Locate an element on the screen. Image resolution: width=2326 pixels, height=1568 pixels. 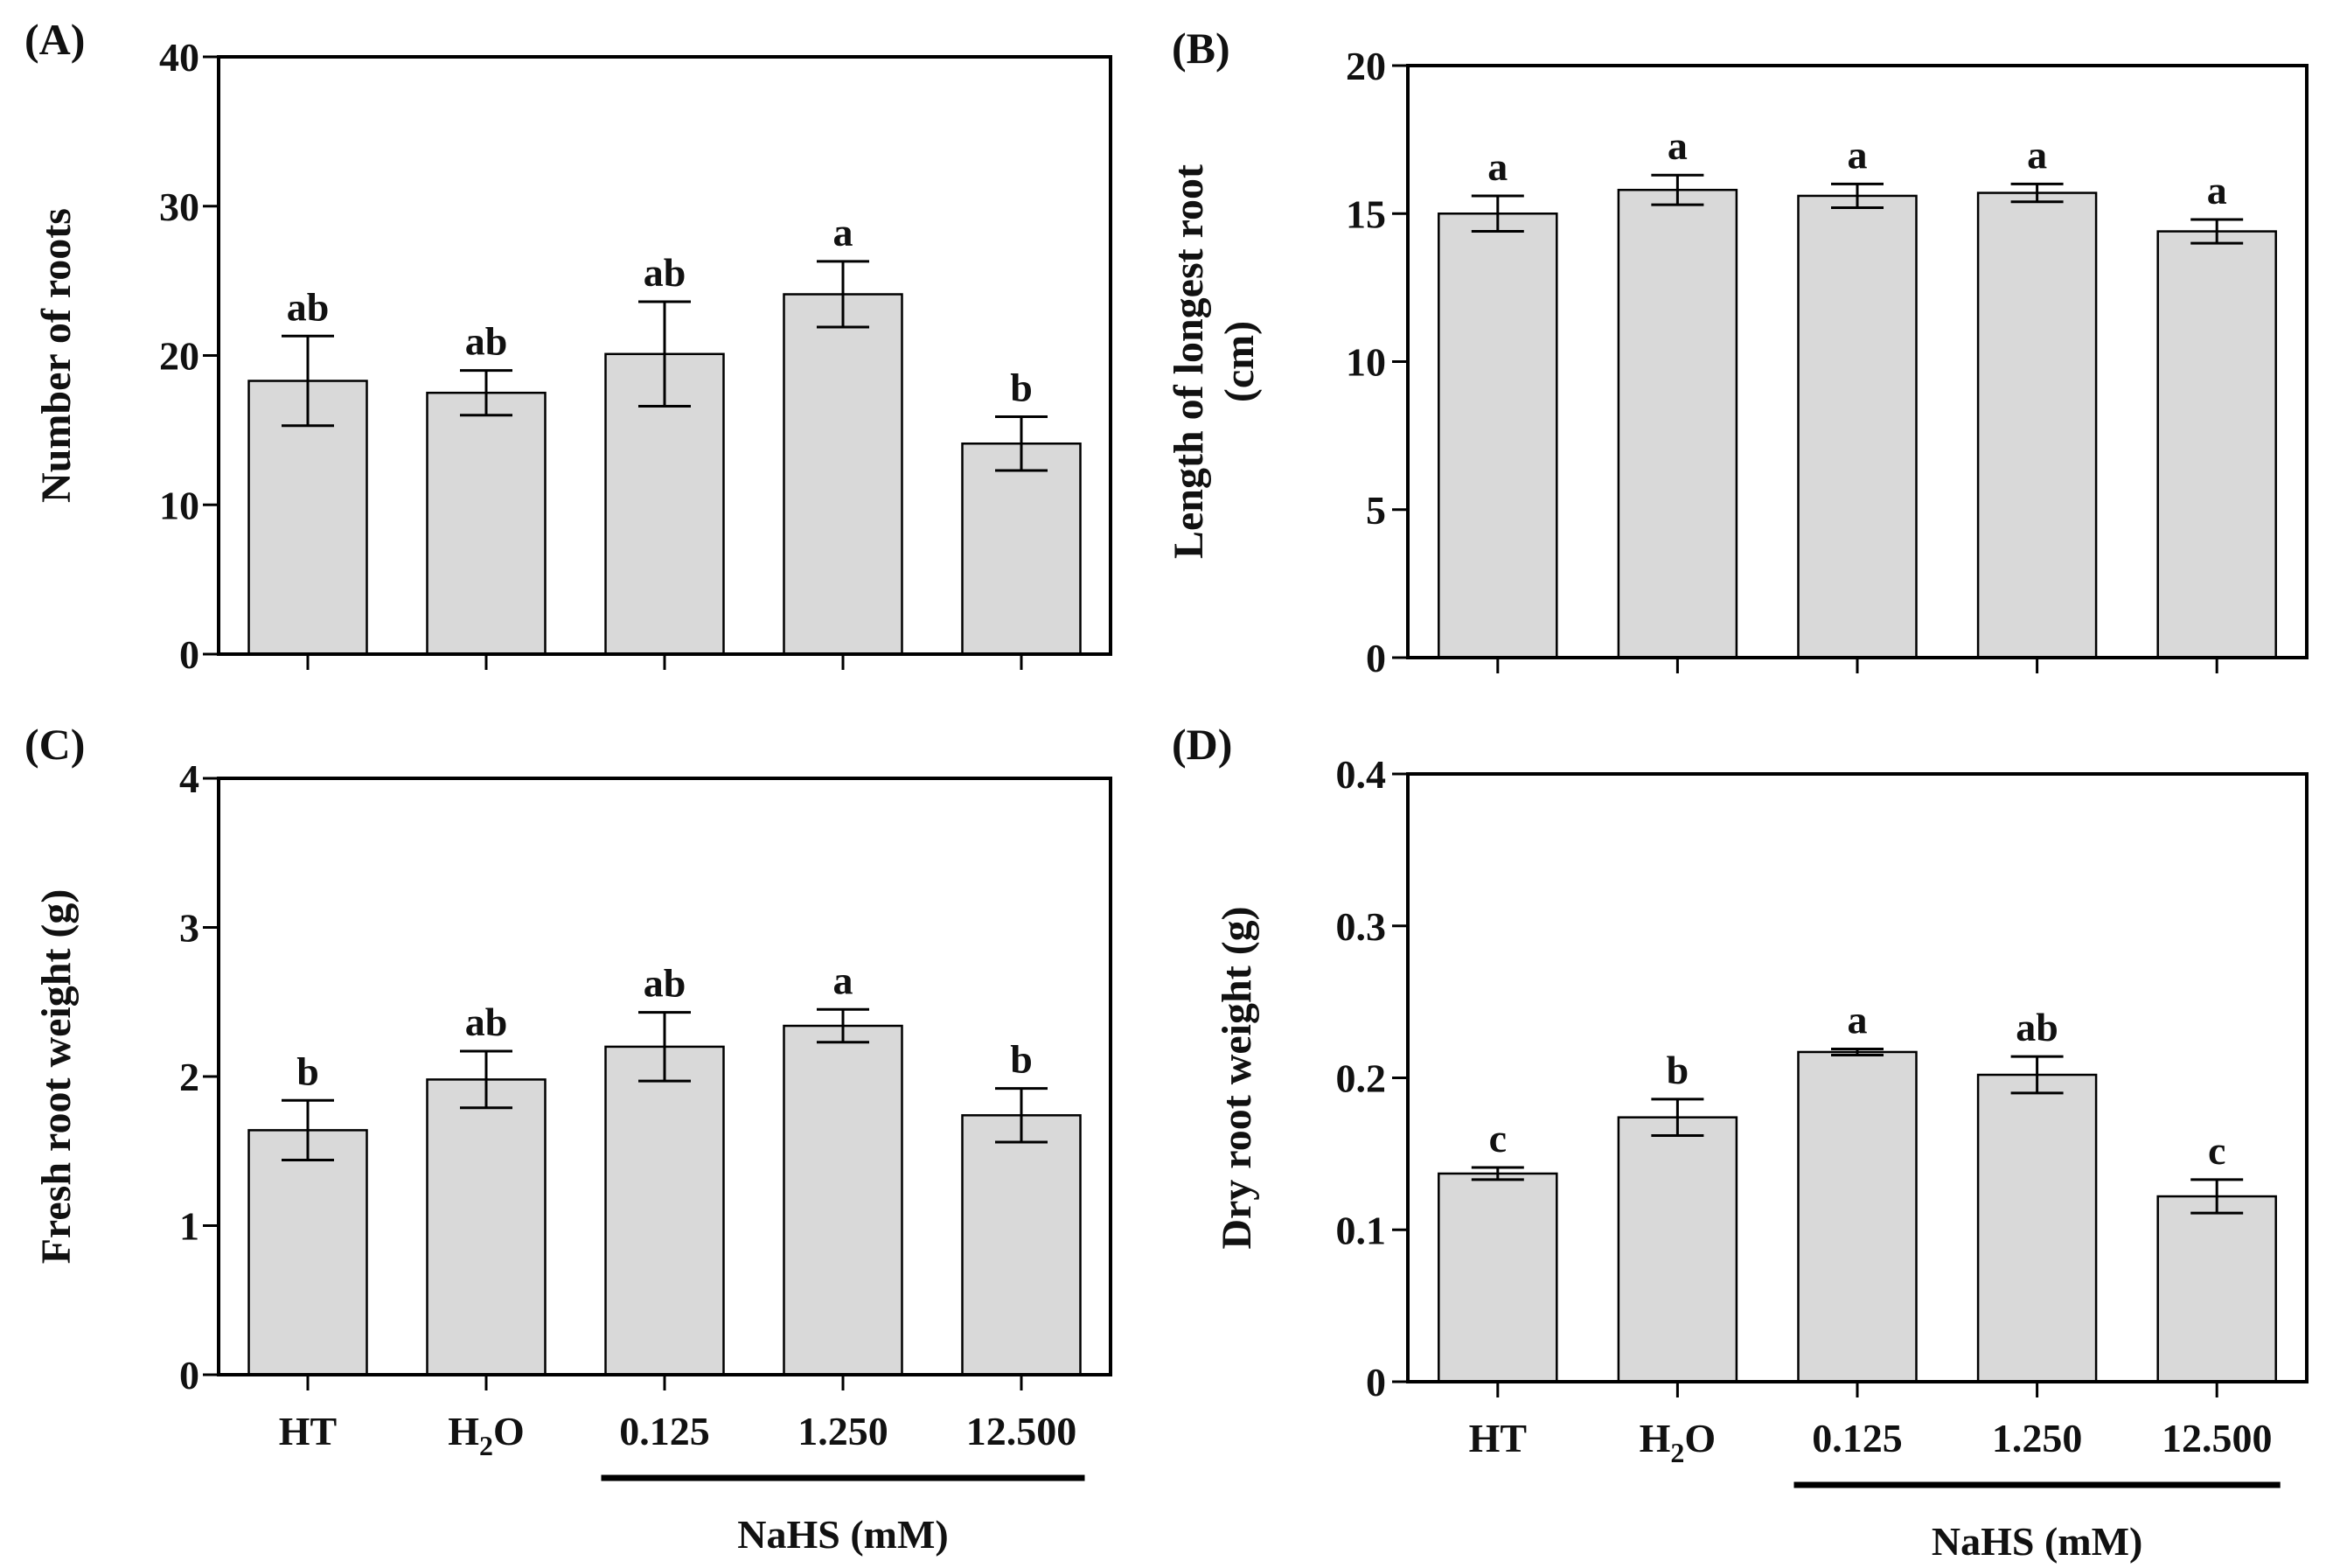
y-tick-label: 40 is located at coordinates (179, 57).